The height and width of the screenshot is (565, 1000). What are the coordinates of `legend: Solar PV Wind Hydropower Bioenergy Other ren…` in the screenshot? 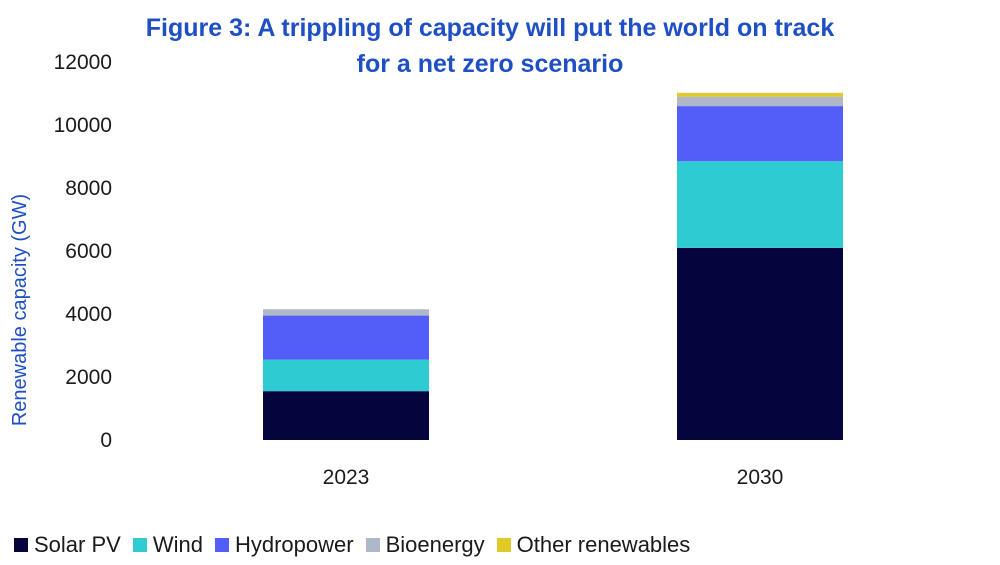 It's located at (352, 545).